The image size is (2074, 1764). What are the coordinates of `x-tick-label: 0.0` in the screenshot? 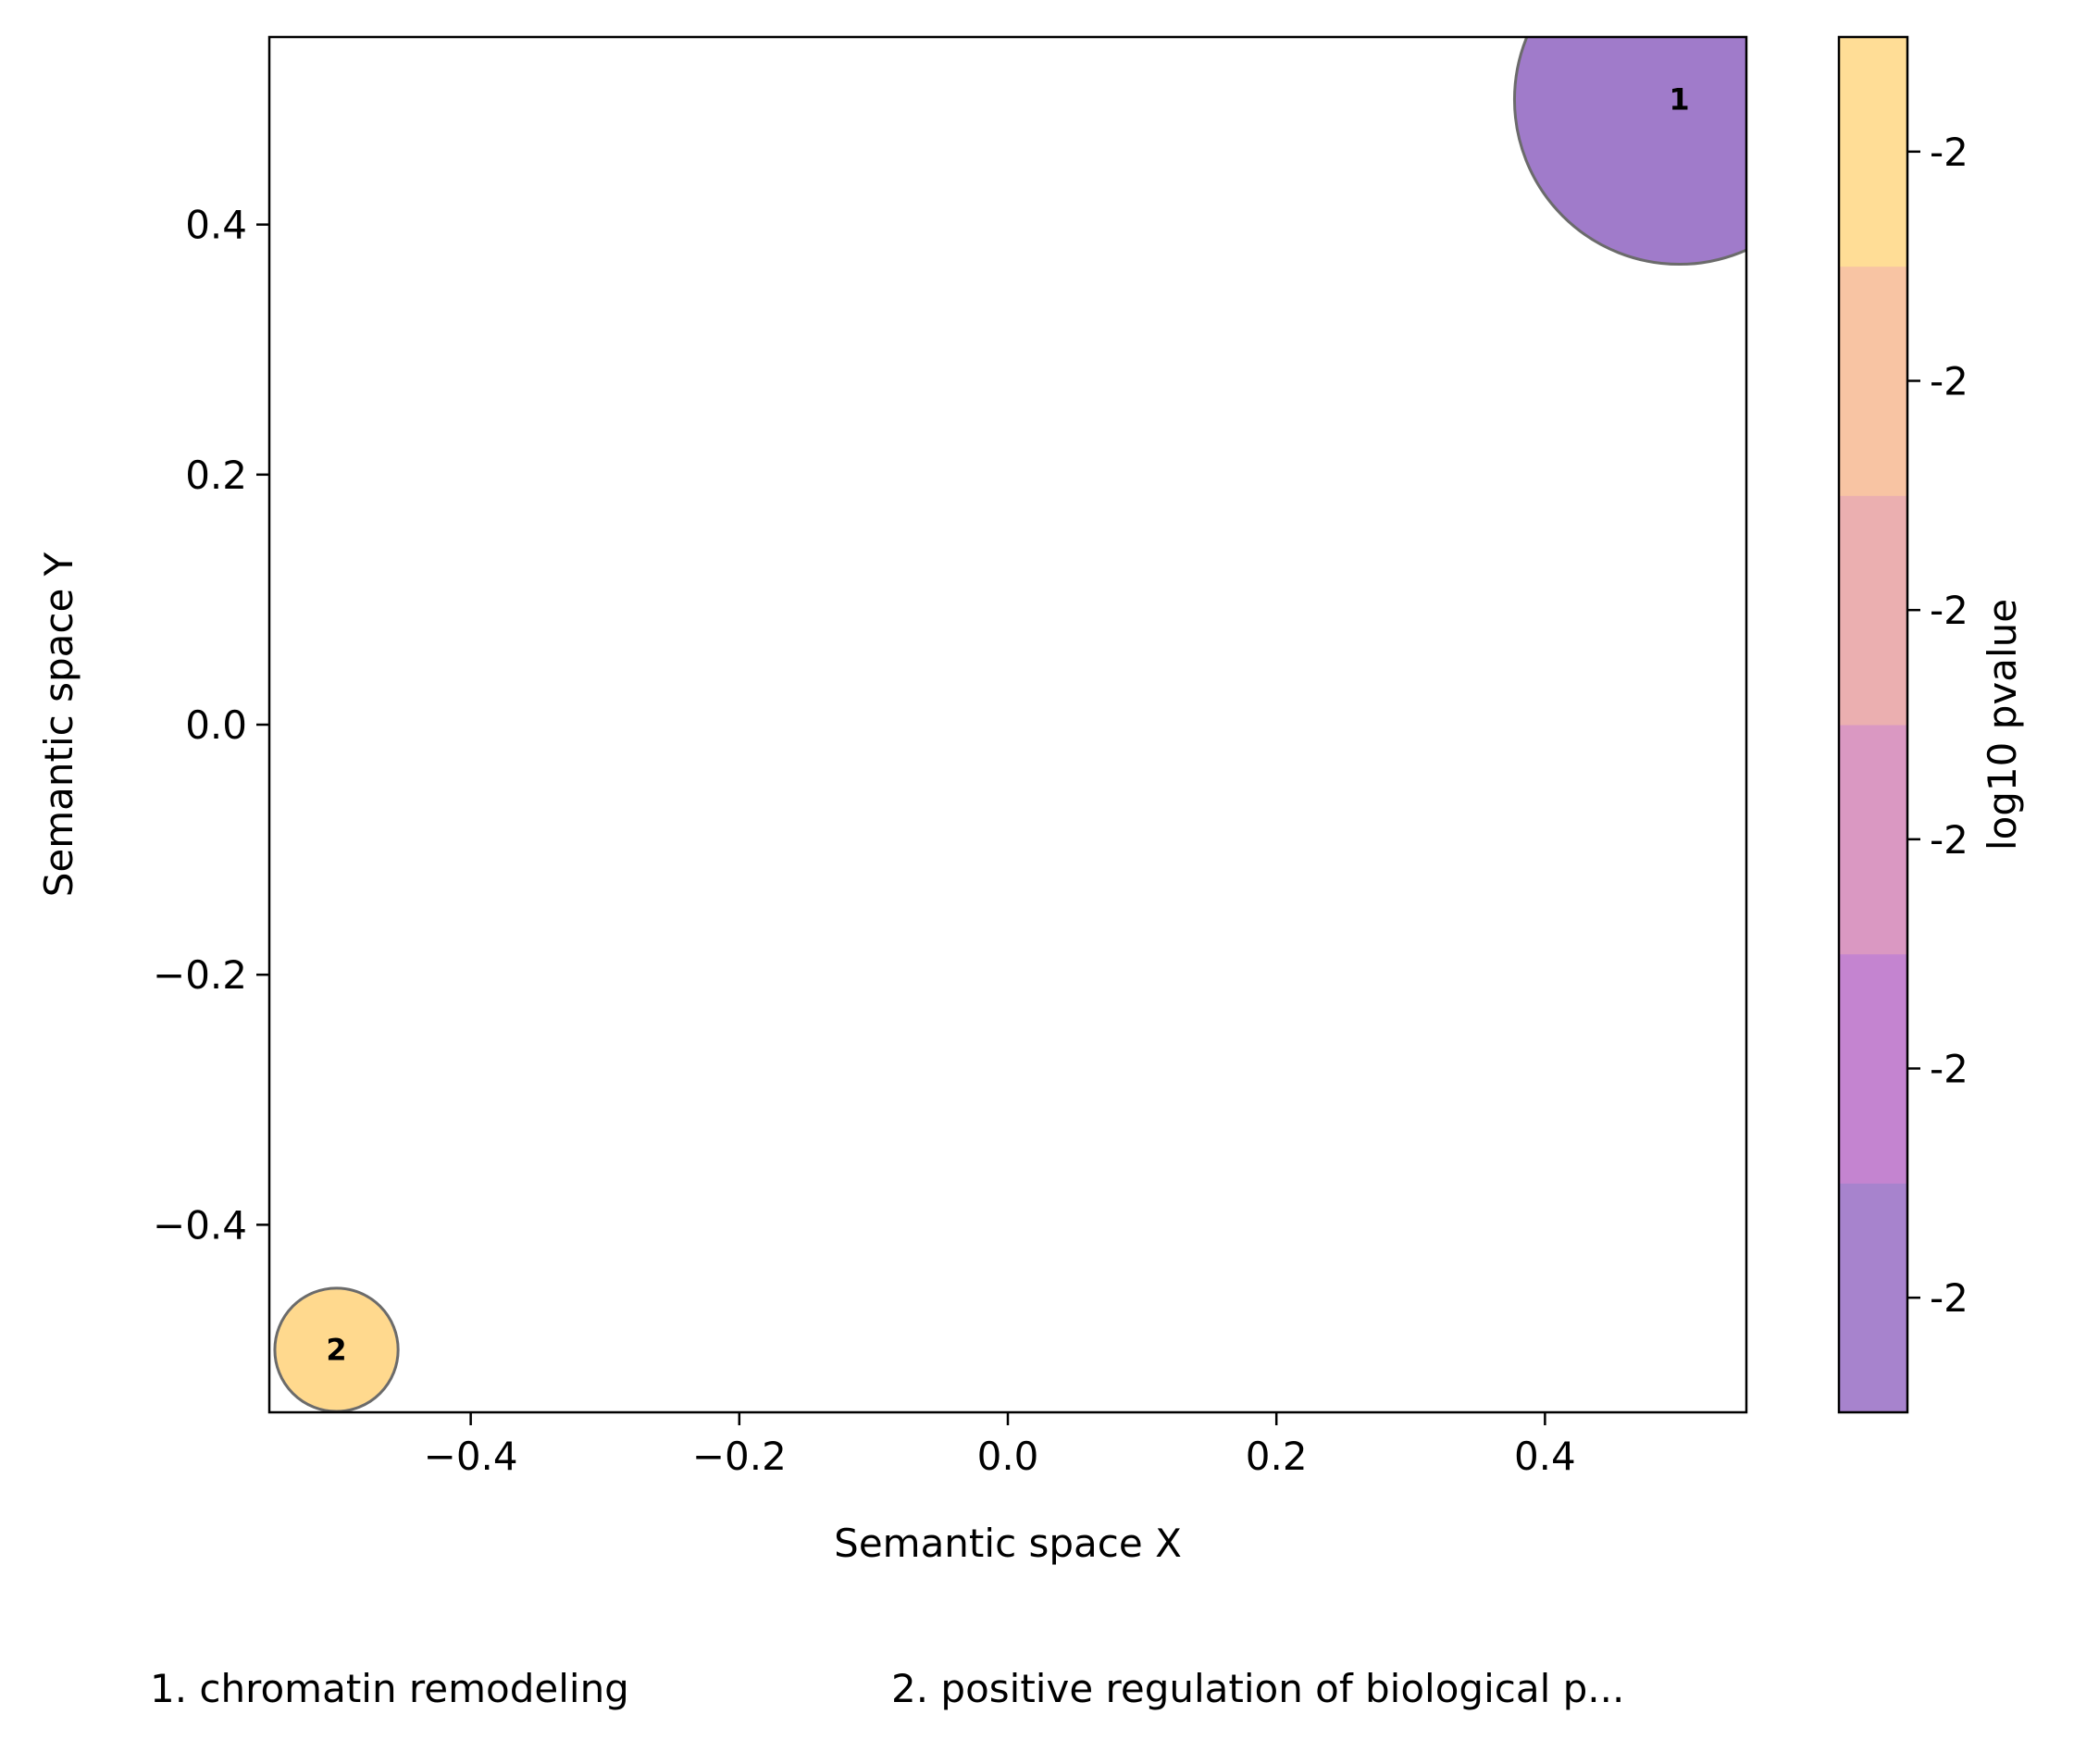 It's located at (1008, 1456).